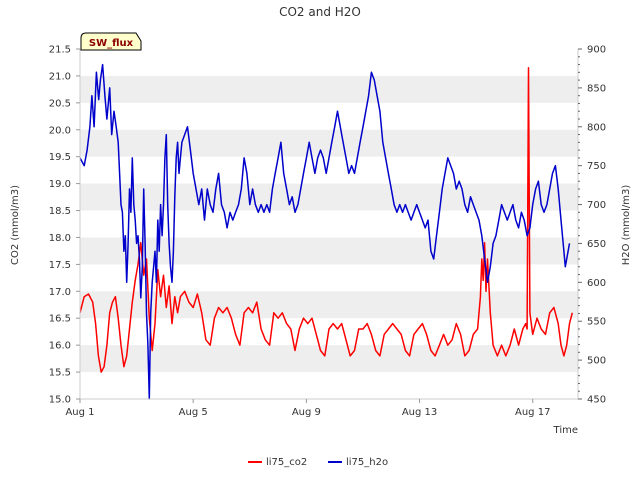 The width and height of the screenshot is (640, 480). Describe the element at coordinates (596, 88) in the screenshot. I see `right-tick-label: 850` at that location.